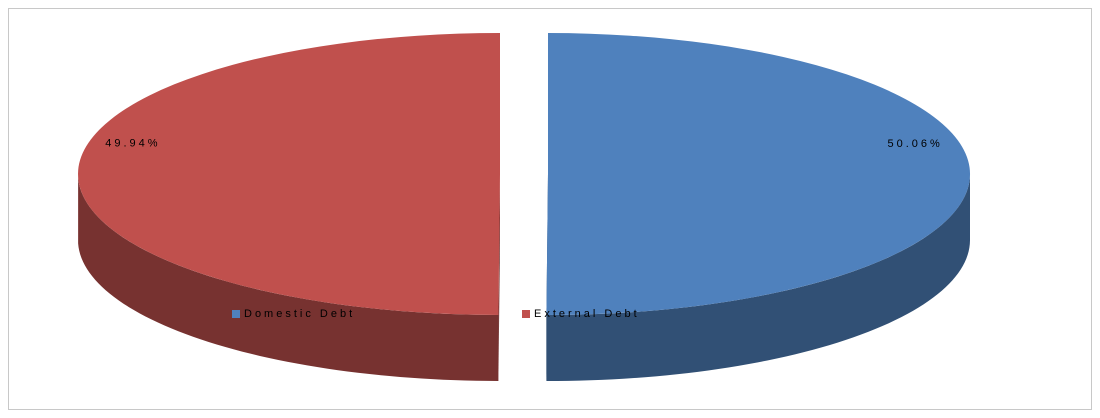  I want to click on data-label: 50.06%, so click(914, 144).